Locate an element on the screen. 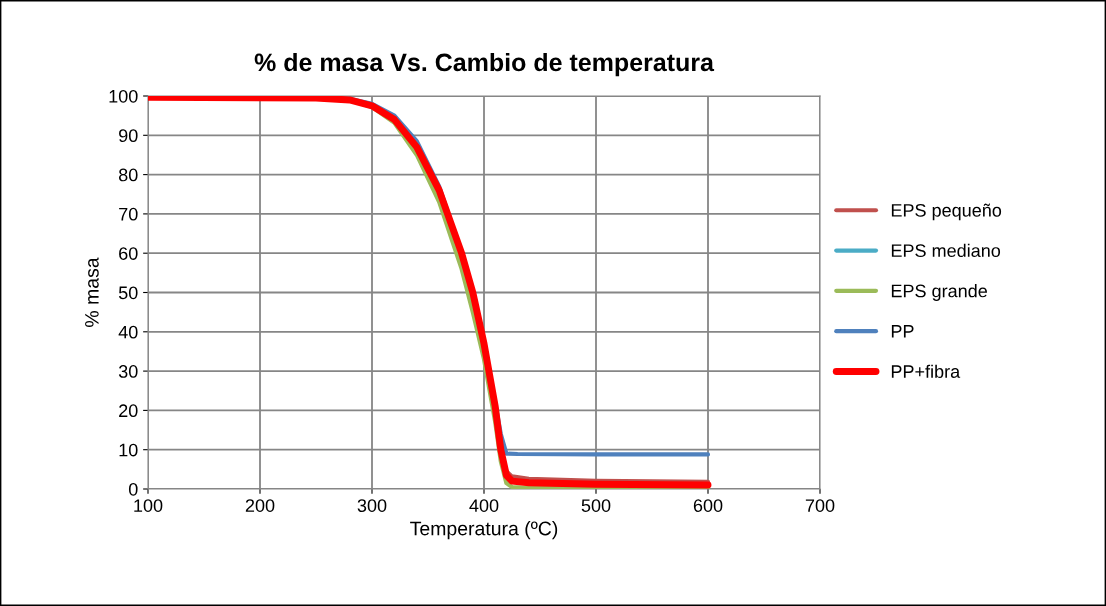 Image resolution: width=1106 pixels, height=606 pixels. y-axis-title: % masa is located at coordinates (92, 292).